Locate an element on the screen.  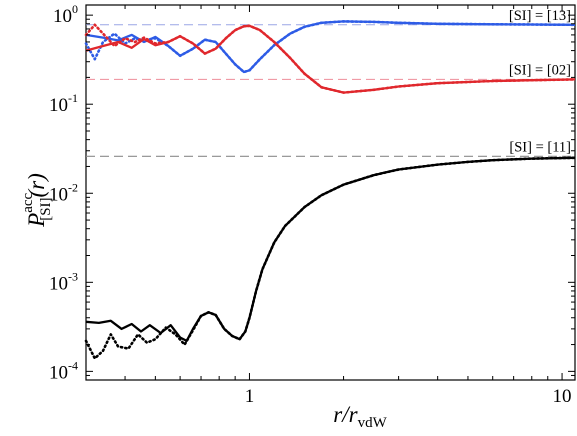
y-tick-label: 10⁰ is located at coordinates (65, 14).